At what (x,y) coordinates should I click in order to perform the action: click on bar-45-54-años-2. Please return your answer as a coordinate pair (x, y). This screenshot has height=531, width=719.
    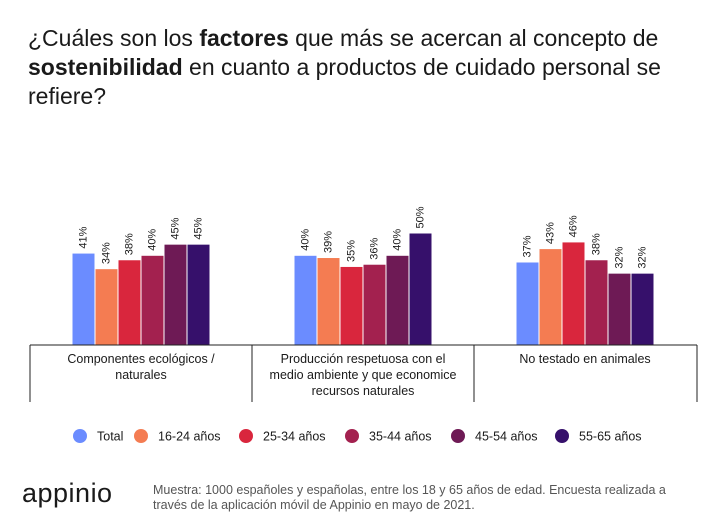
    Looking at the image, I should click on (619, 309).